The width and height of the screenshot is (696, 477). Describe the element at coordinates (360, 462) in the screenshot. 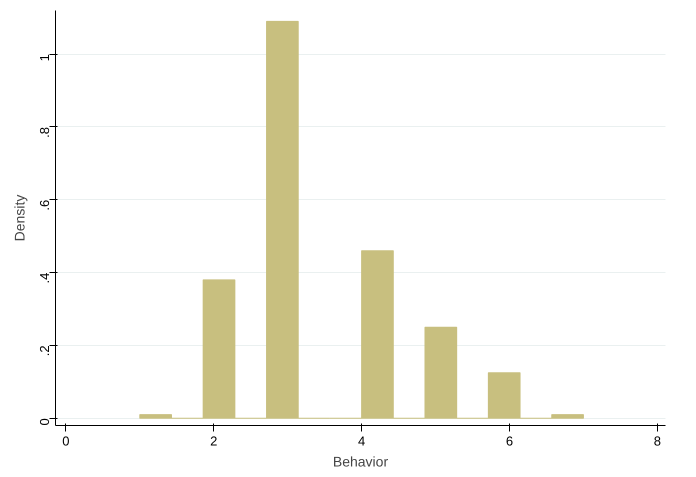

I see `x-axis-title: Behavior` at that location.